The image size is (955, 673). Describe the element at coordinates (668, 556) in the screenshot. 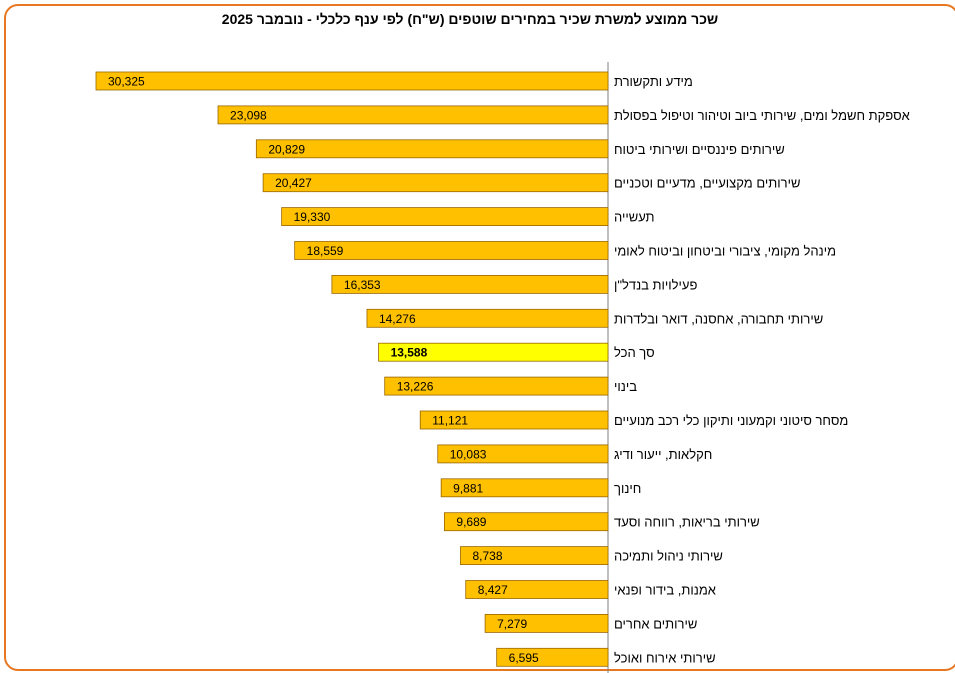

I see `category-label: שירותי ניהול ותמיכה` at that location.